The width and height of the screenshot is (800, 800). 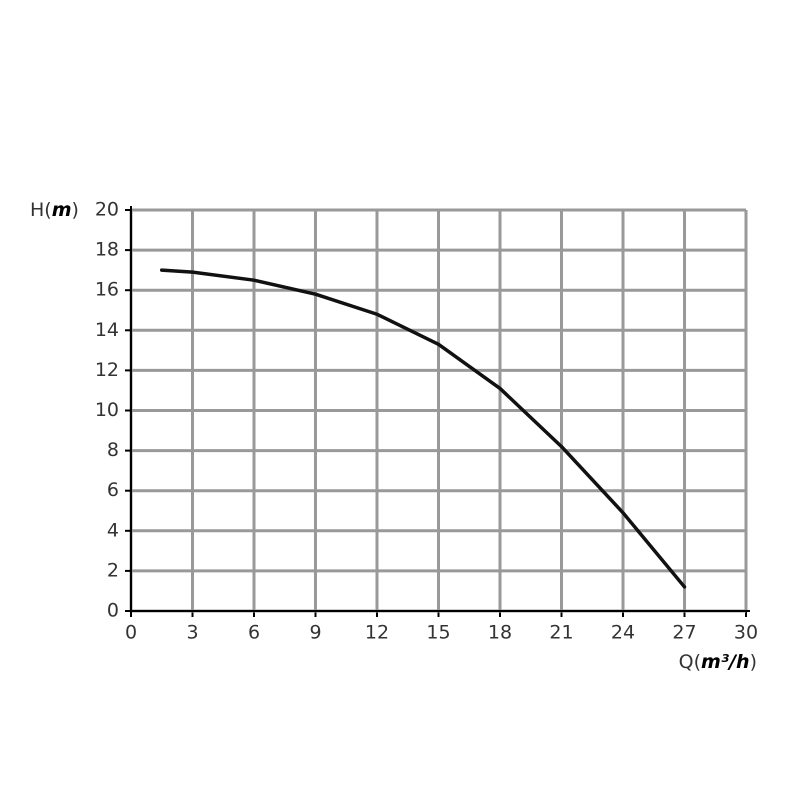 I want to click on x-tick-label: 15, so click(x=438, y=633).